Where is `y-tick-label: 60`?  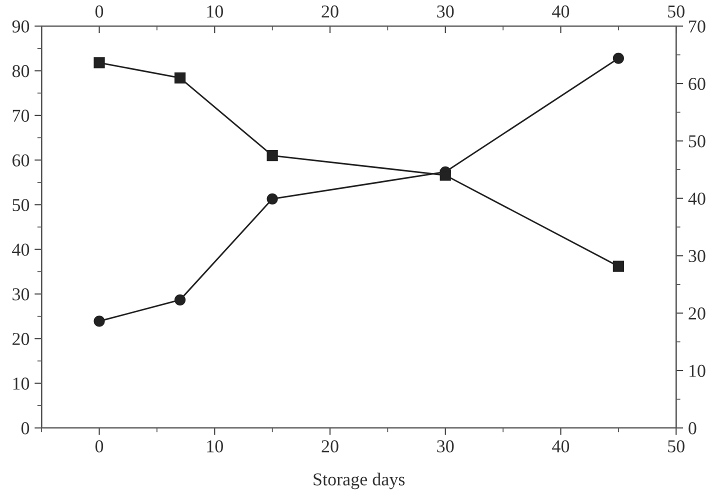 y-tick-label: 60 is located at coordinates (21, 160).